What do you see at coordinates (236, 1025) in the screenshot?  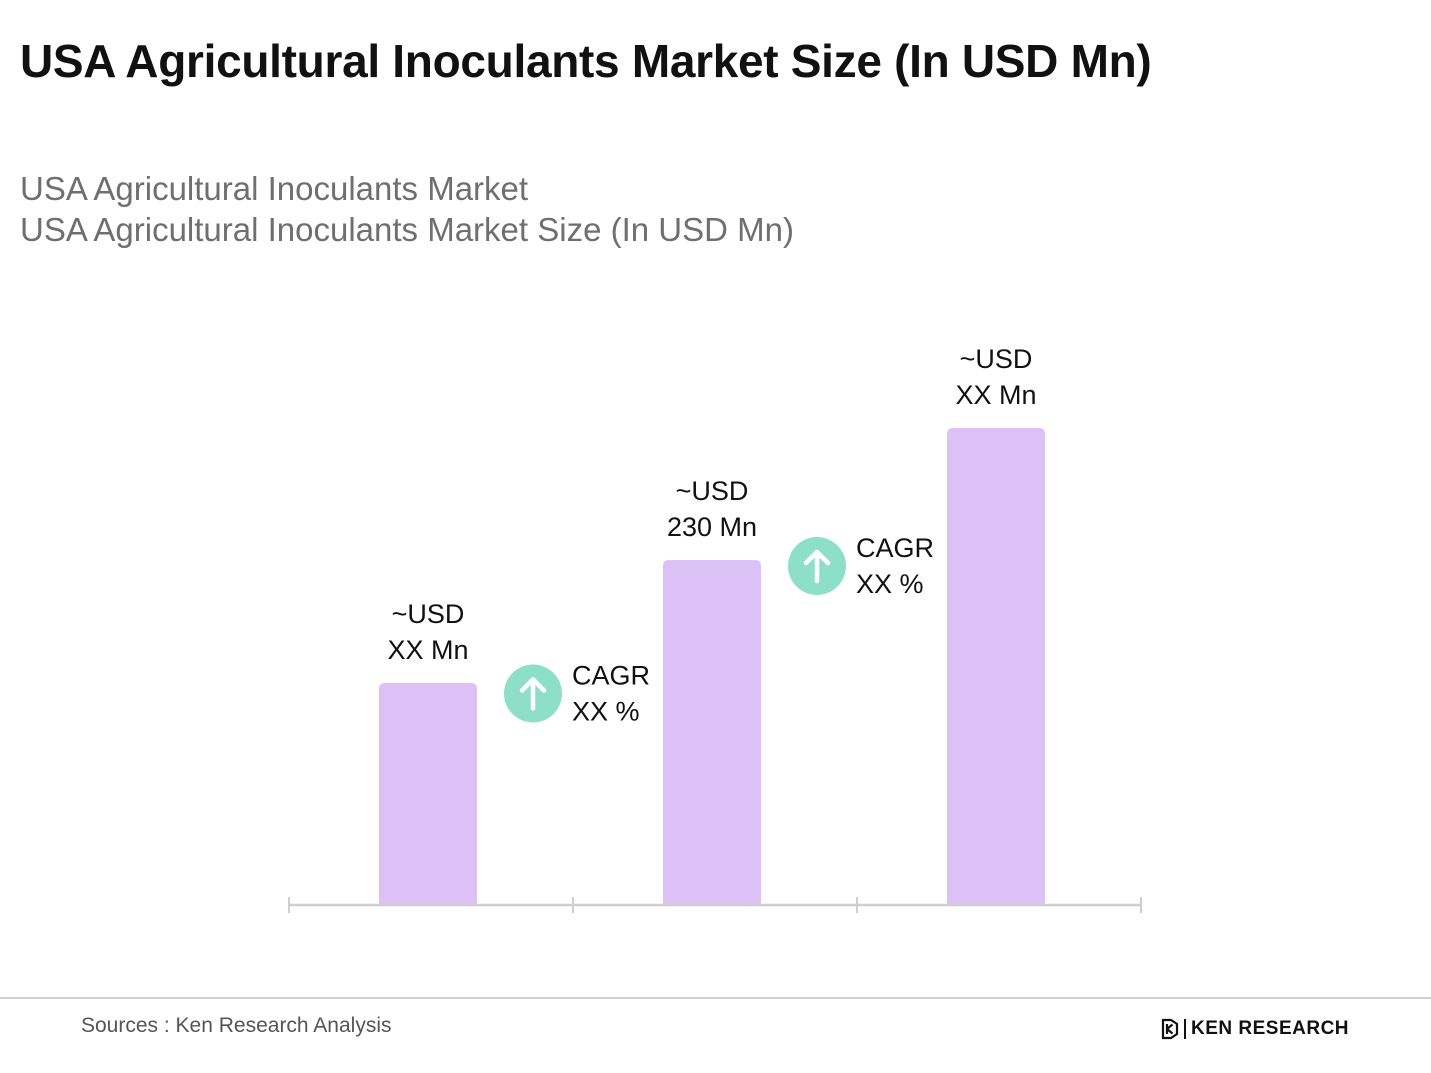 I see `source-note: Sources : Ken Research Analysis` at bounding box center [236, 1025].